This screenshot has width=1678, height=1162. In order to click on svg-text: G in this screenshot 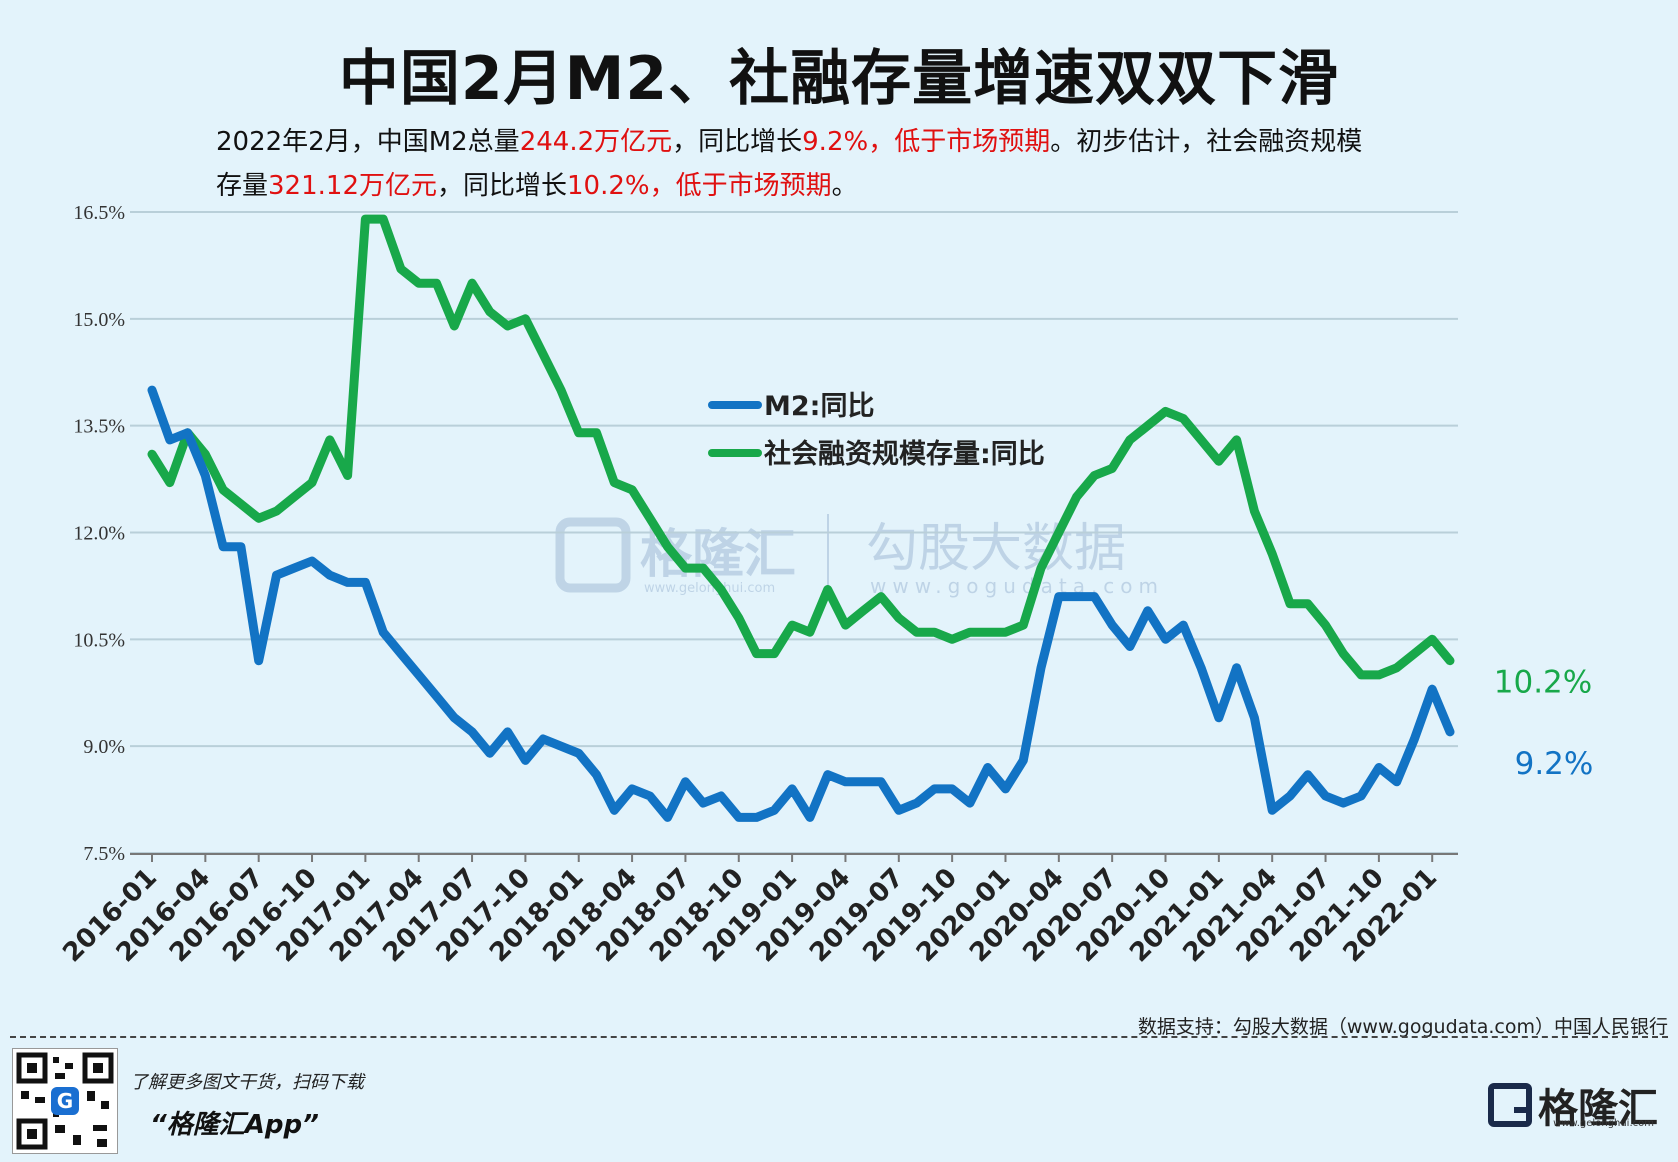, I will do `click(65, 1101)`.